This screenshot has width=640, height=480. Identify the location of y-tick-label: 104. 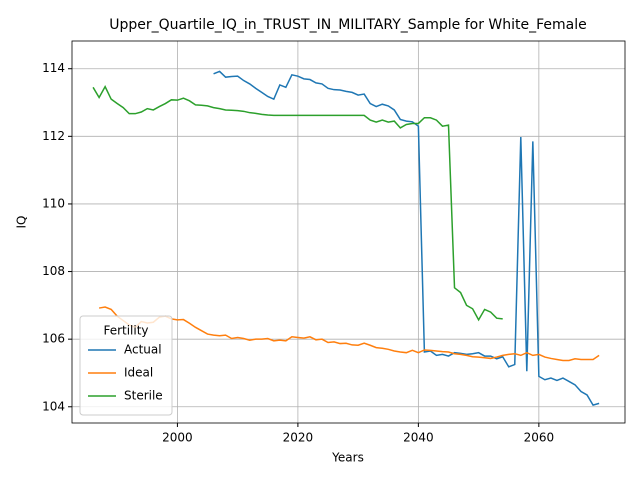
(53, 406).